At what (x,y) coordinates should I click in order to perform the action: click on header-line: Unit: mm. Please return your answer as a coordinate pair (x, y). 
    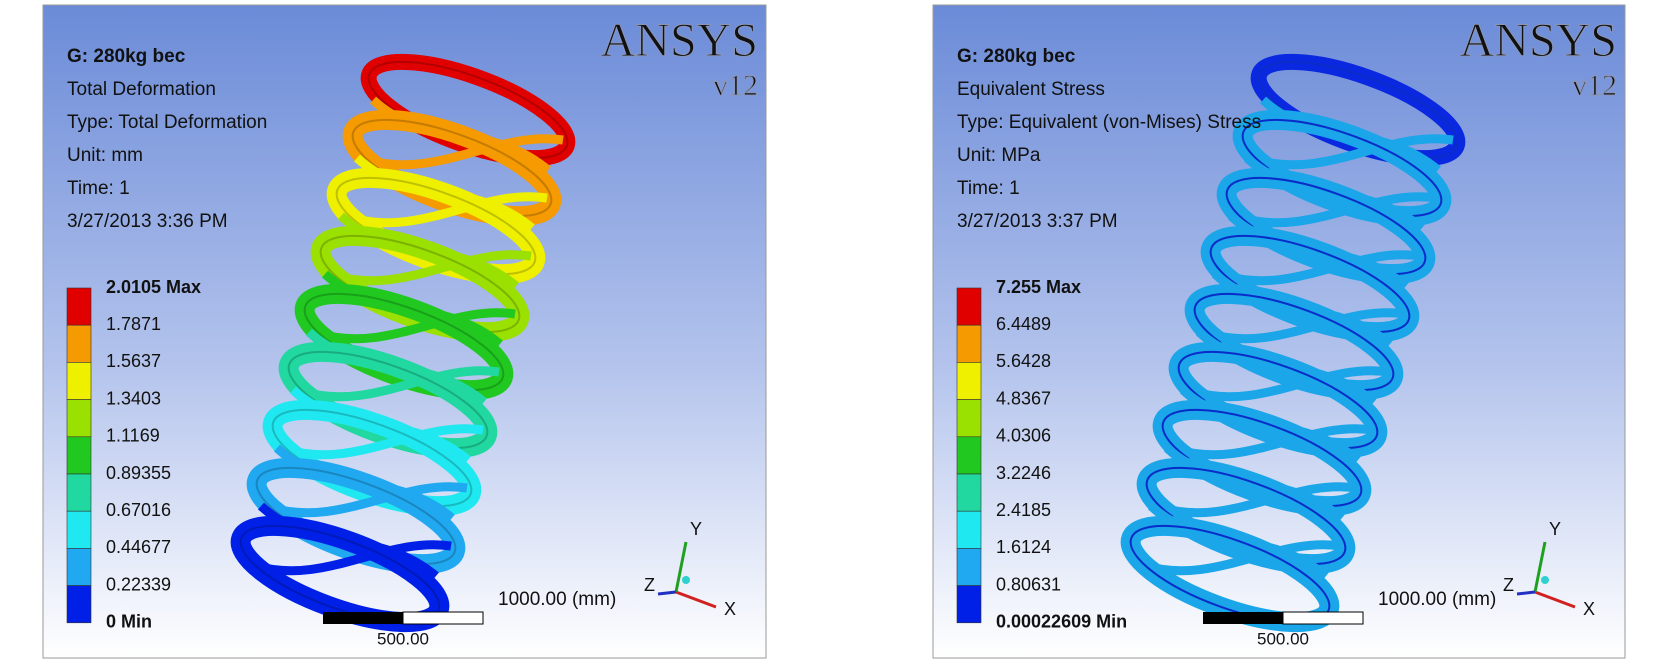
    Looking at the image, I should click on (105, 155).